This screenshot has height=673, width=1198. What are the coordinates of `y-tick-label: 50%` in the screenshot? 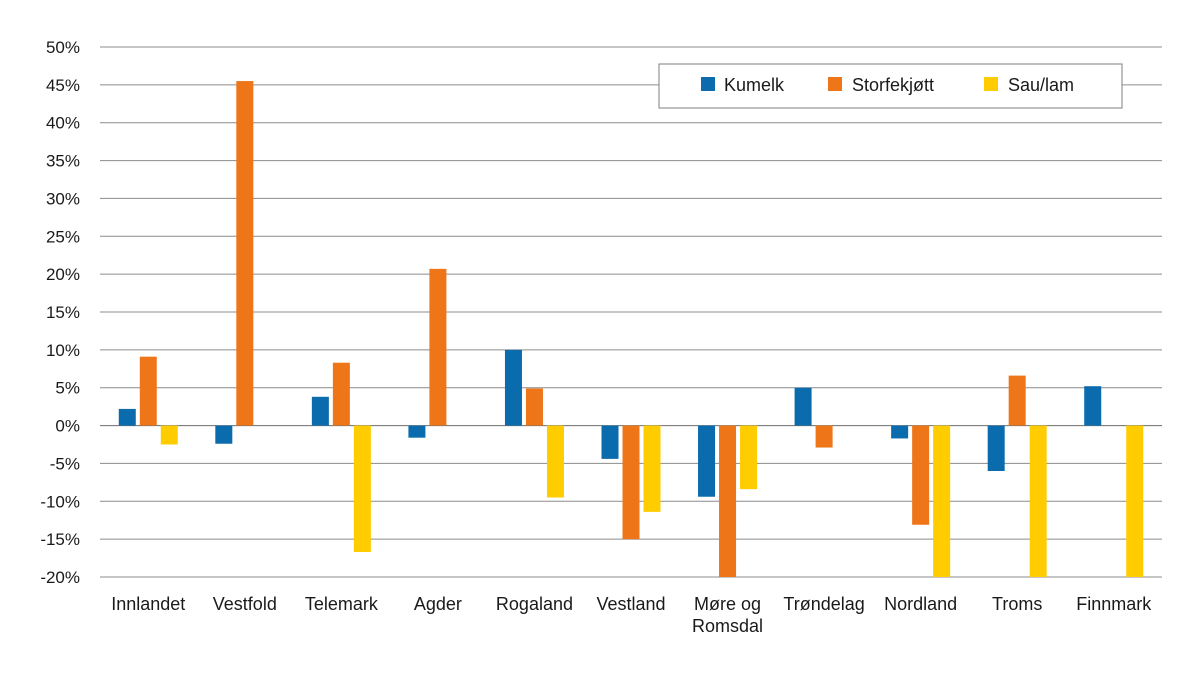 It's located at (63, 47).